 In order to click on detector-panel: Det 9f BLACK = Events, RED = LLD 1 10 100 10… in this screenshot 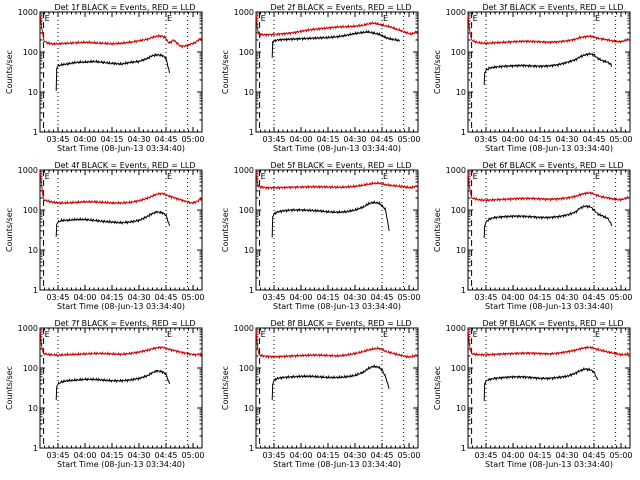, I will do `click(533, 394)`.